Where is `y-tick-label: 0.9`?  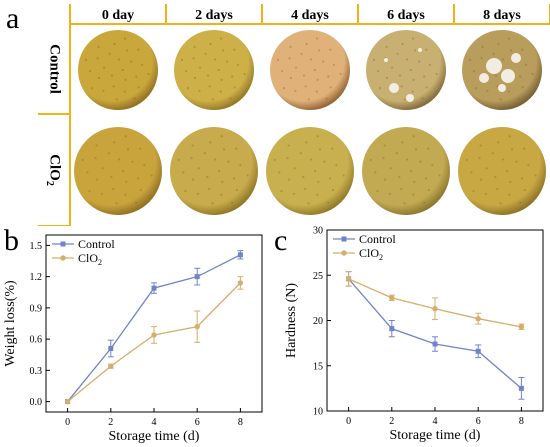 y-tick-label: 0.9 is located at coordinates (36, 308).